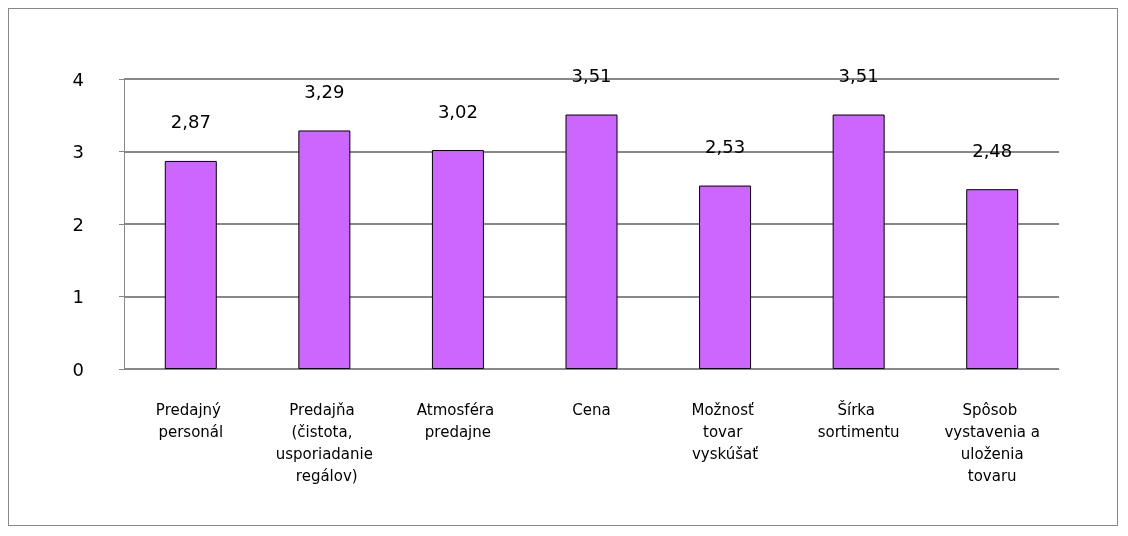  I want to click on x-tick-label: Spôsob vystavenia a uloženia tovaru, so click(992, 443).